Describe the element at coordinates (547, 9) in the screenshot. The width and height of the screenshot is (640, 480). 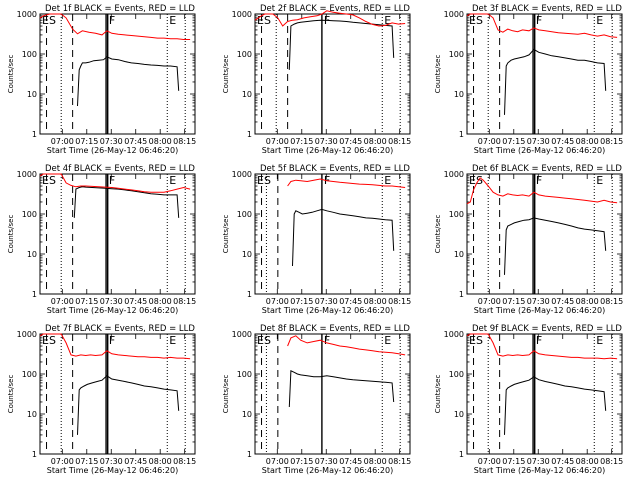
I see `panel-title: Det 3f BLACK = Events, RED = LLD` at that location.